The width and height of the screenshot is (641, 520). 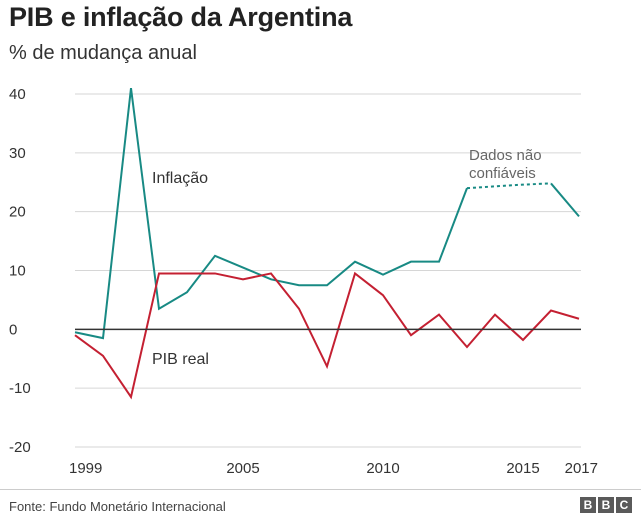 I want to click on bbc-logo: B B C, so click(x=606, y=505).